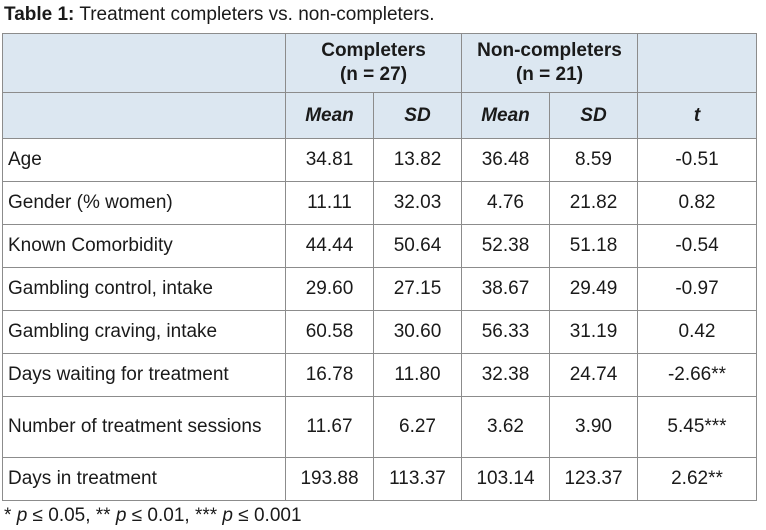 The height and width of the screenshot is (530, 766). Describe the element at coordinates (505, 427) in the screenshot. I see `cell-non-completers-mean: 3.62` at that location.